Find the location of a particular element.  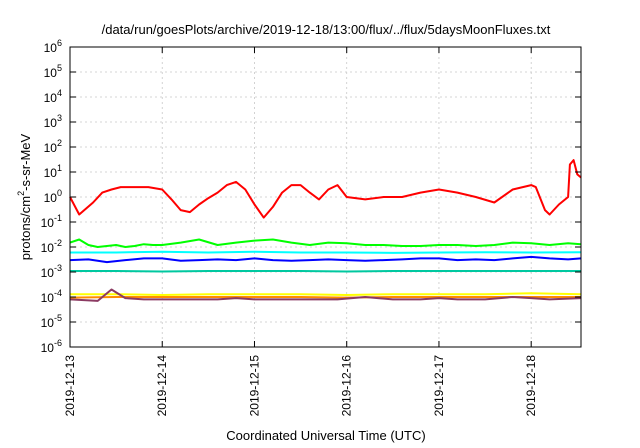

x-tick-label: 2019-12-13 is located at coordinates (70, 386).